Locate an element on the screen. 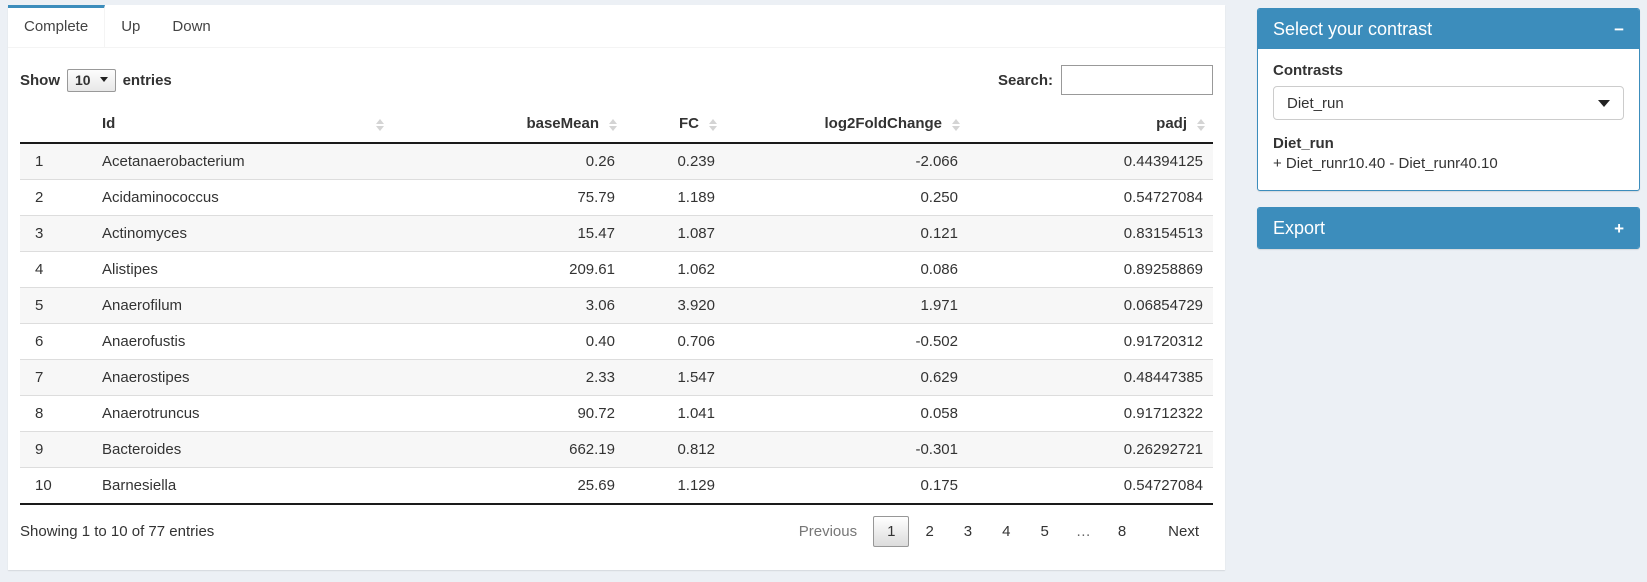 The width and height of the screenshot is (1647, 582). entries-label: entries is located at coordinates (147, 80).